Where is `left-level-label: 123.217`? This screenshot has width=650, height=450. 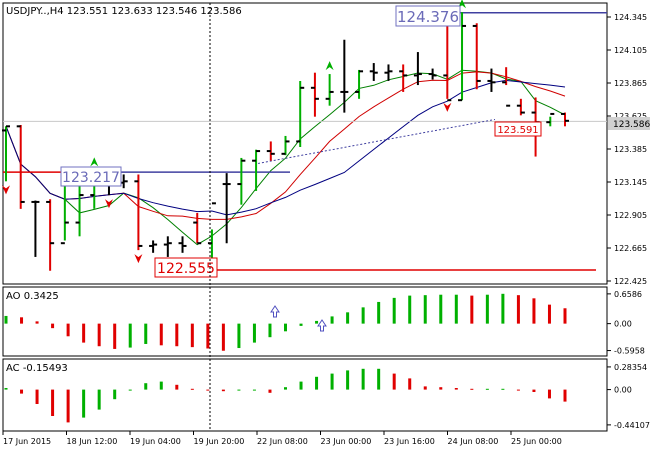 left-level-label: 123.217 is located at coordinates (91, 176).